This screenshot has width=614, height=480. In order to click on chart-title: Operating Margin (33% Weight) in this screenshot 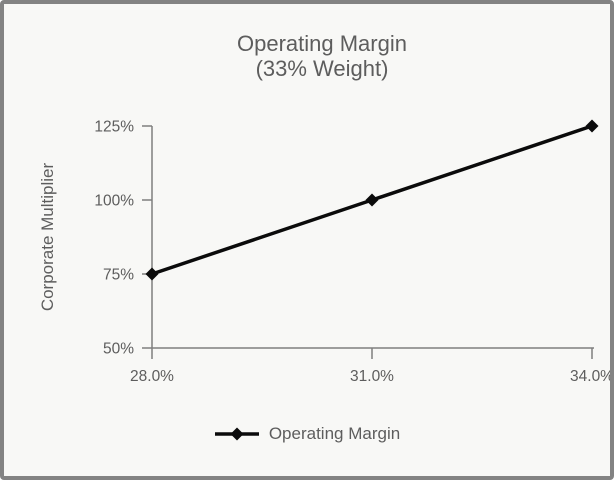, I will do `click(322, 56)`.